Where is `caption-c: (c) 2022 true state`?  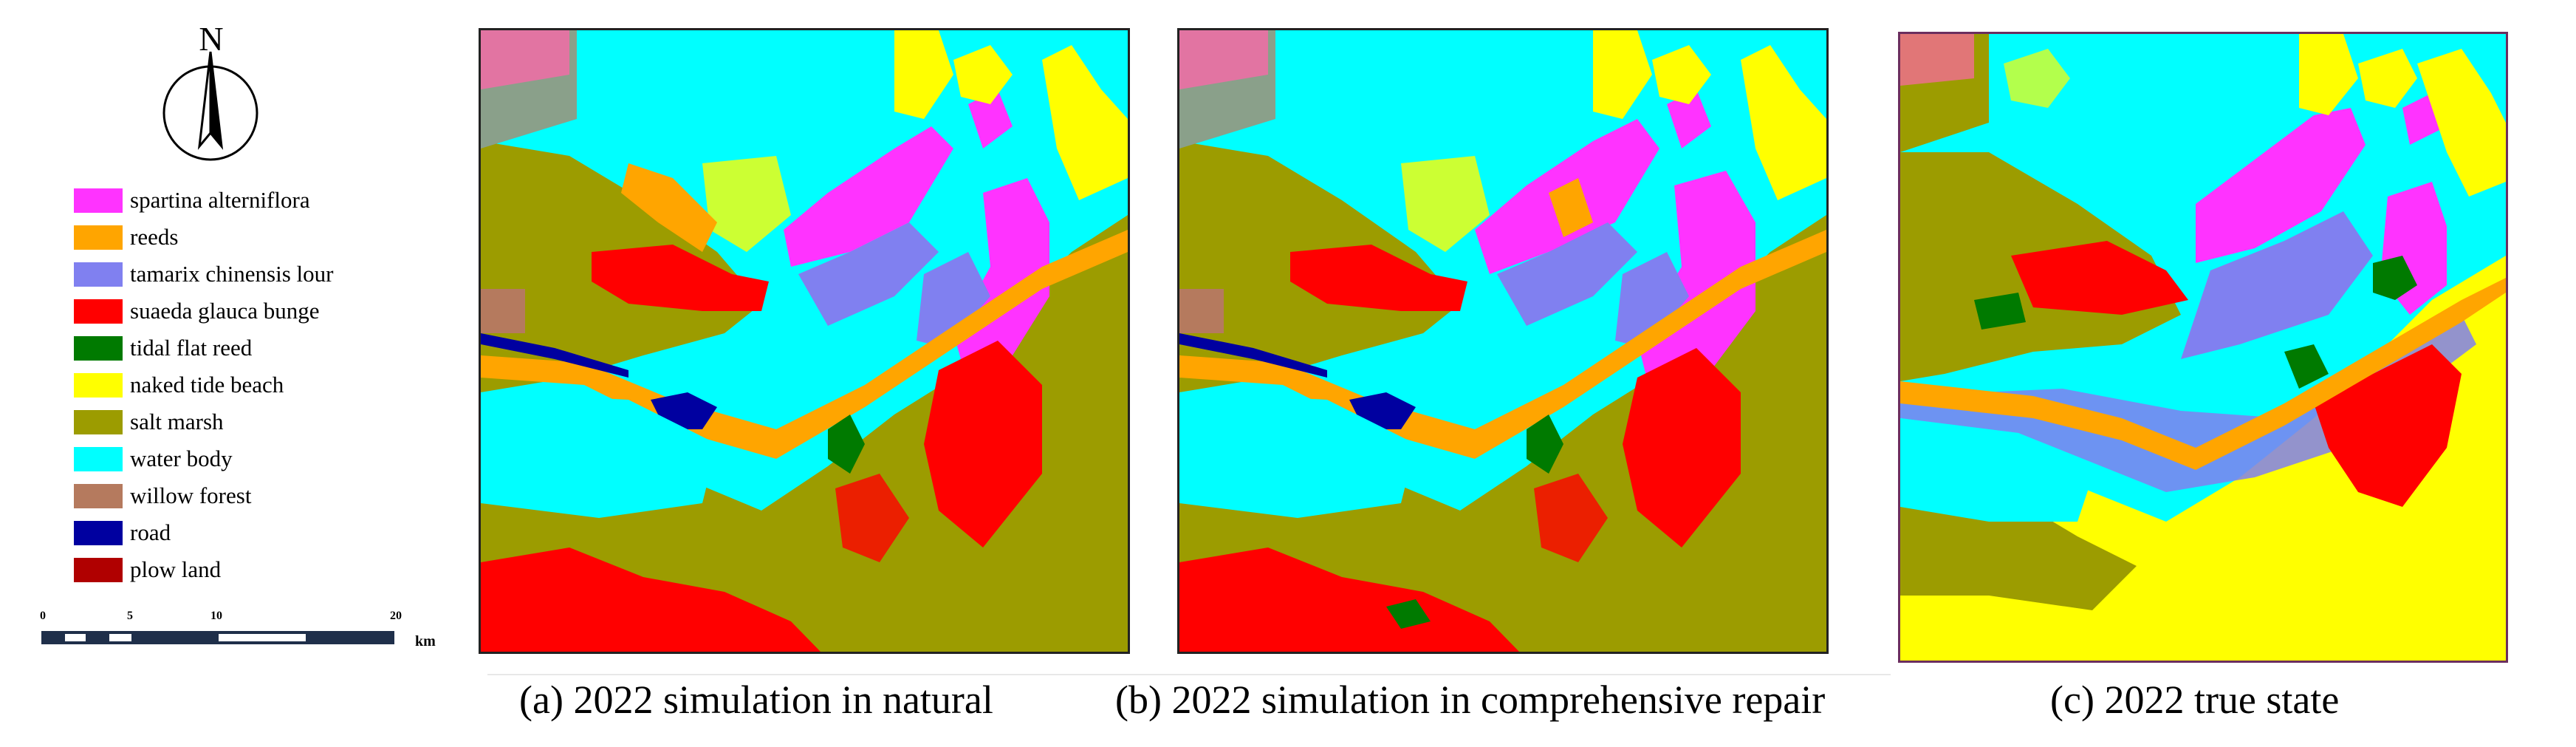 caption-c: (c) 2022 true state is located at coordinates (2194, 700).